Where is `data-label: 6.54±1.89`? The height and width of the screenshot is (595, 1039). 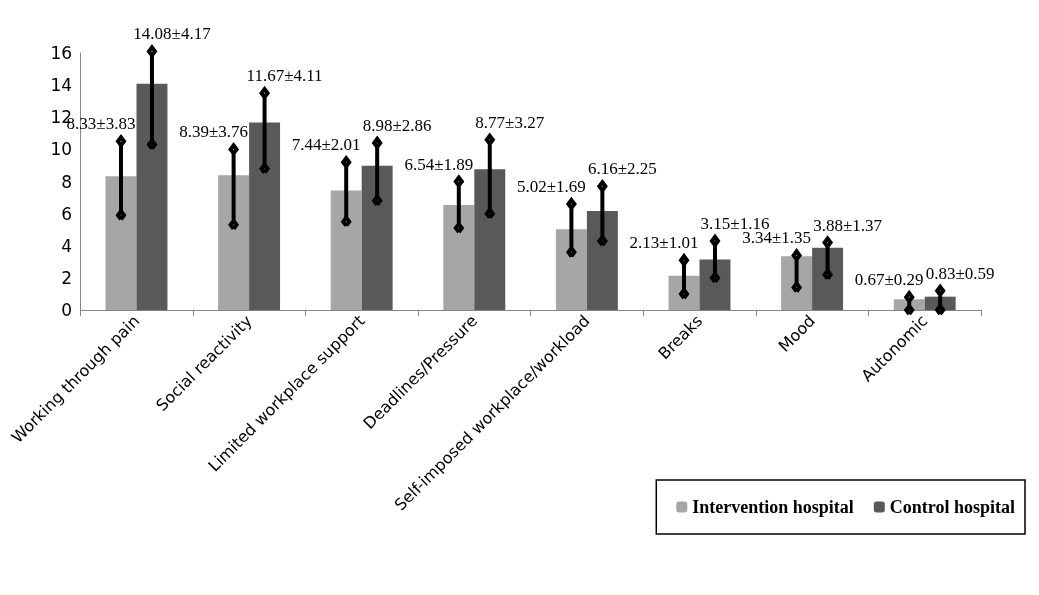 data-label: 6.54±1.89 is located at coordinates (439, 164).